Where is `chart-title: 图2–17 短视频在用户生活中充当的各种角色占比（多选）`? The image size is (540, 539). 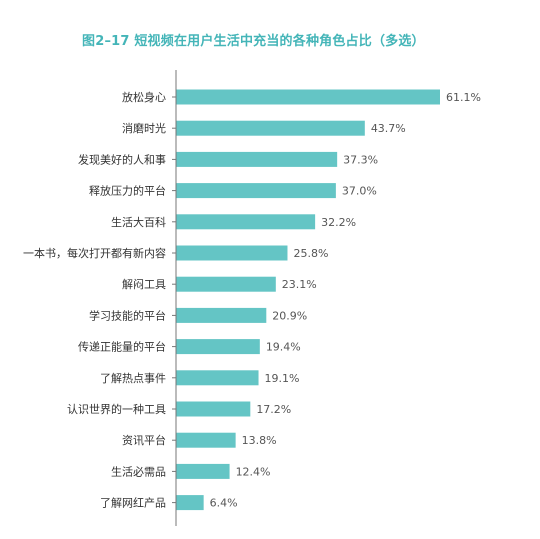
chart-title: 图2–17 短视频在用户生活中充当的各种角色占比（多选） is located at coordinates (253, 41).